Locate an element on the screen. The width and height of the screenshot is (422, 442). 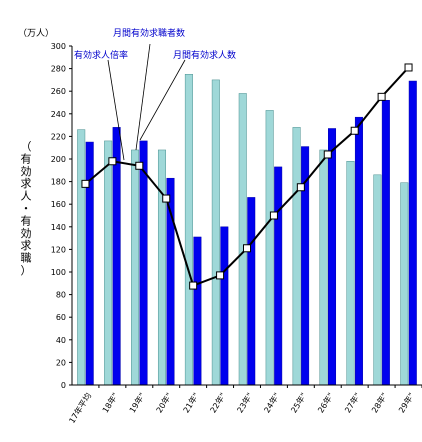
x-tick-label: 27年" is located at coordinates (352, 403).